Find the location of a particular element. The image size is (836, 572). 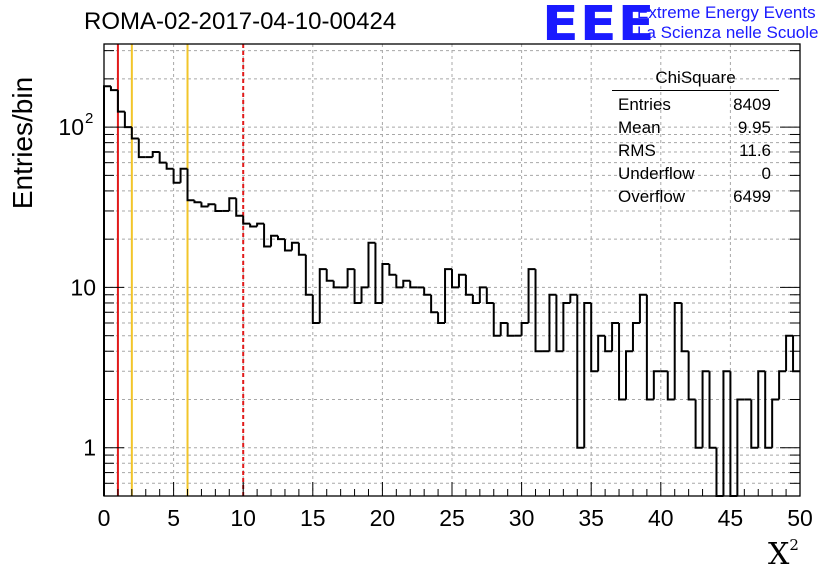

x-tick-label: 25 is located at coordinates (452, 518).